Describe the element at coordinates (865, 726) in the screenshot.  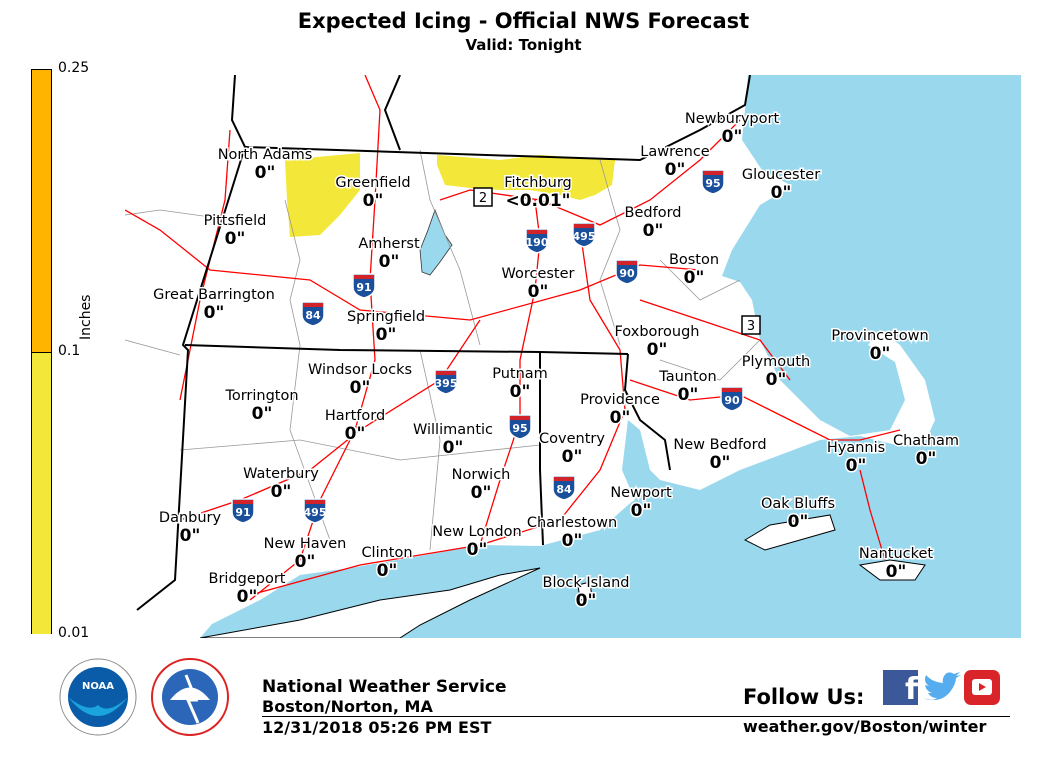
I see `footer-url: weather.gov/Boston/winter` at that location.